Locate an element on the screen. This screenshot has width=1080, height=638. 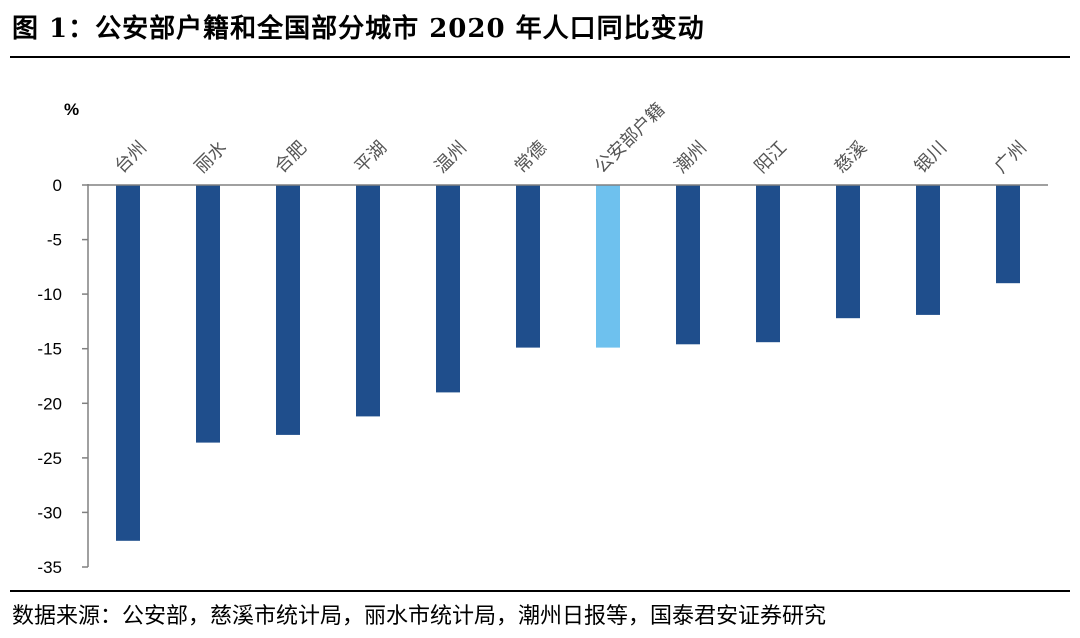
y-ticks: 0 -5 -10 -15 -20 -25 -30 -35 is located at coordinates (62, 376).